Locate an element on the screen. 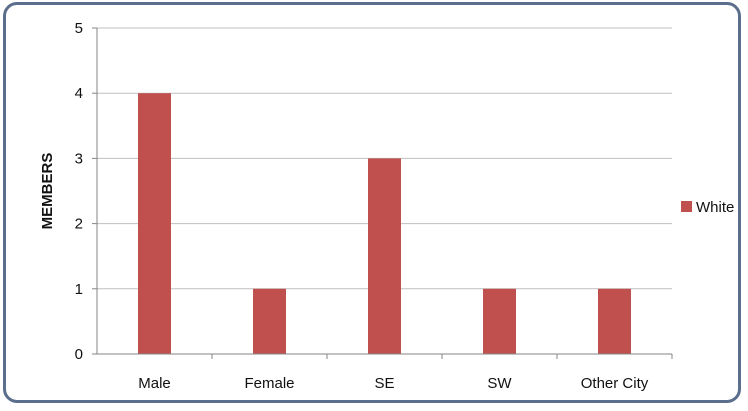 This screenshot has height=411, width=748. legend-label-white: White is located at coordinates (715, 207).